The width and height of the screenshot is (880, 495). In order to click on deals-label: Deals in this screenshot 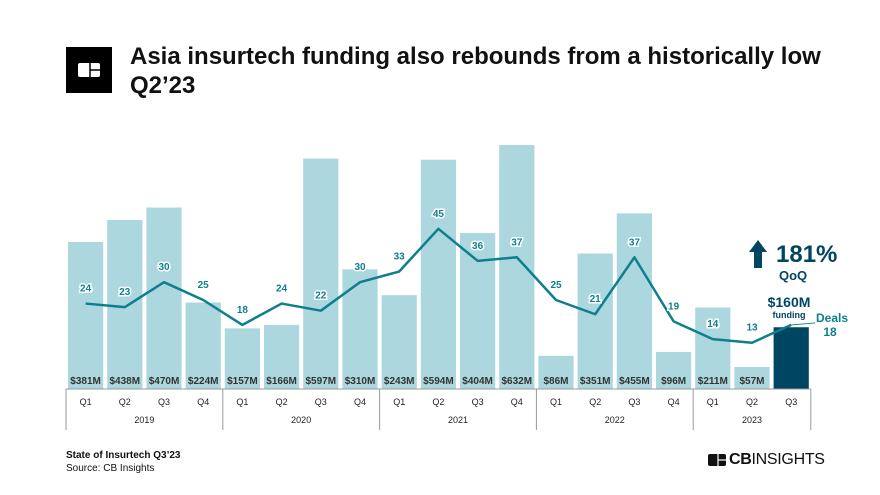, I will do `click(832, 318)`.